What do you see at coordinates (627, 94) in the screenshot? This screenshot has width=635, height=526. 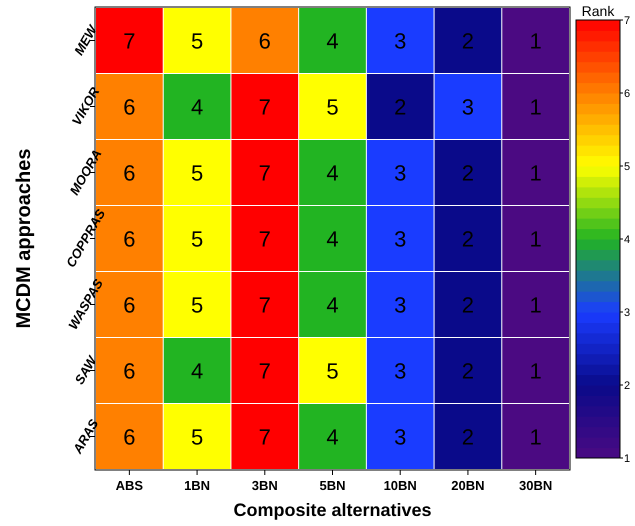 I see `color-bar-label: 6` at bounding box center [627, 94].